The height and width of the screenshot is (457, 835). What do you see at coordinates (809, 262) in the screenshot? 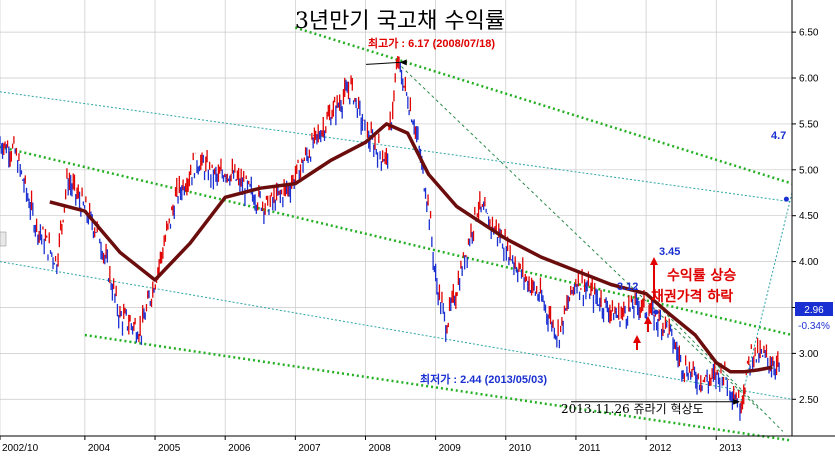
I see `y-tick-label: 4.00` at bounding box center [809, 262].